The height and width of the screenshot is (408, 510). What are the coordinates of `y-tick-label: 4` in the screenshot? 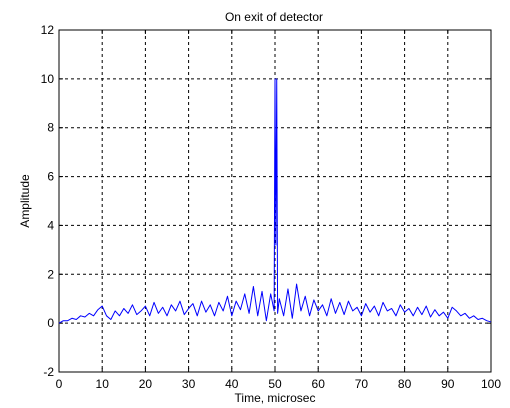 It's located at (50, 225).